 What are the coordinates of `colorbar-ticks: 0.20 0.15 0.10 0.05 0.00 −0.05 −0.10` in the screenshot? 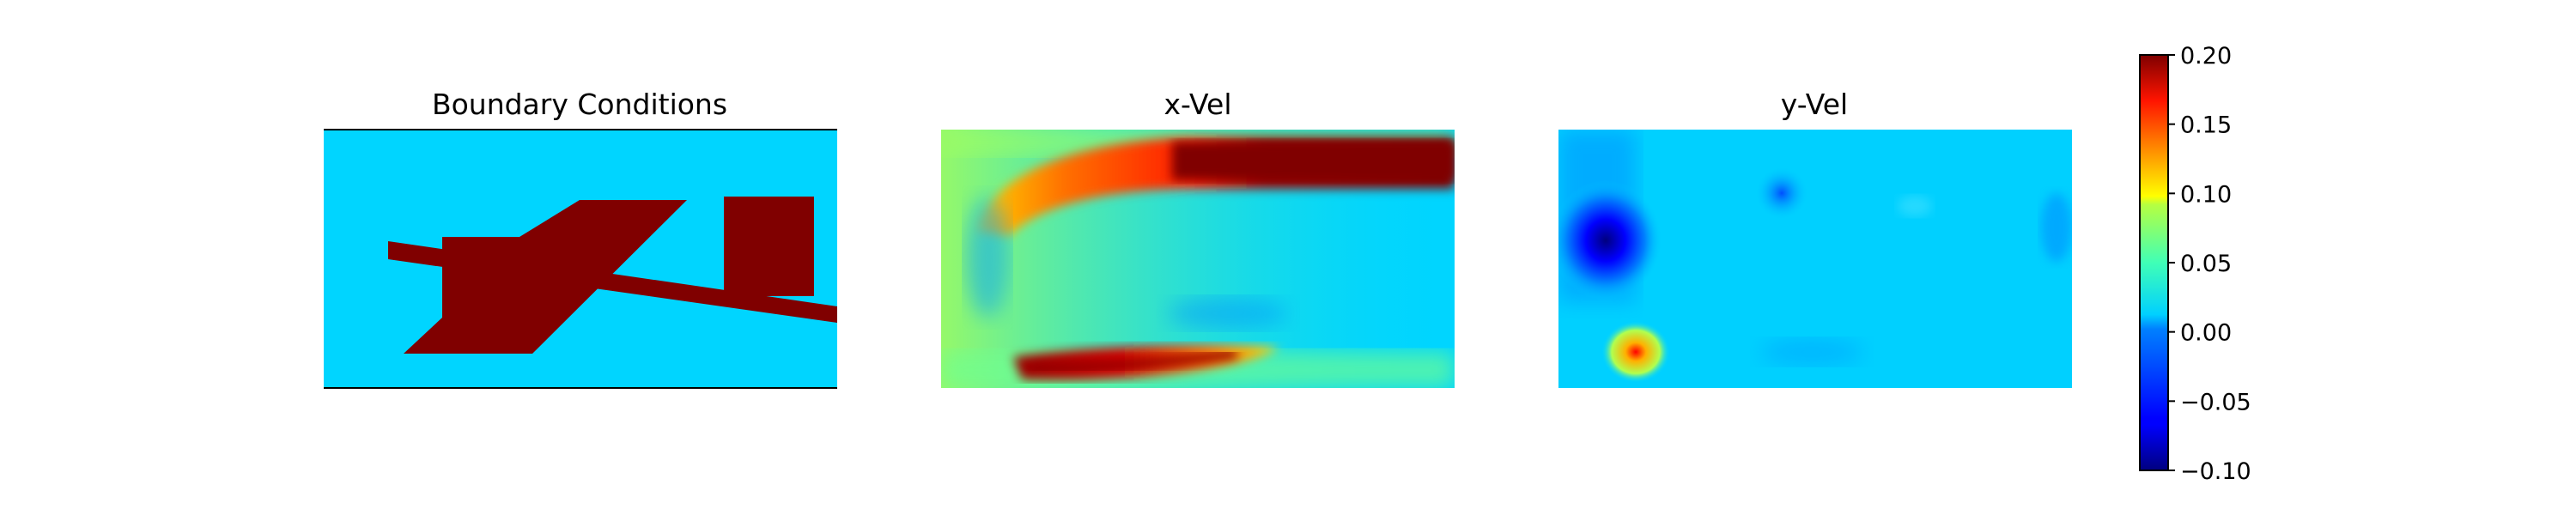 It's located at (2209, 264).